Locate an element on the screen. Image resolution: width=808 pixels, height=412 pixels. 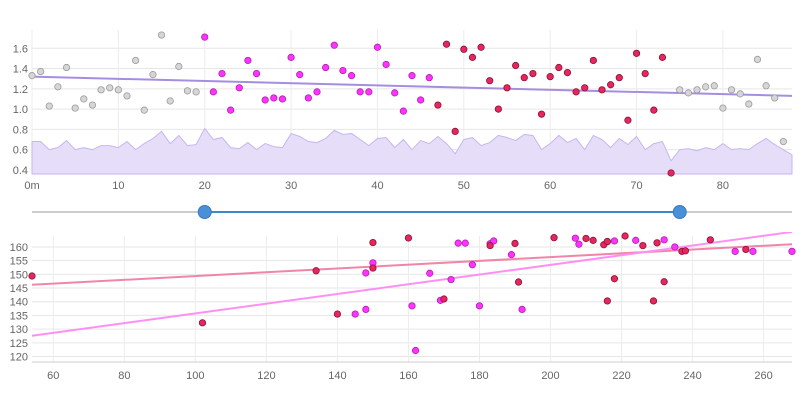
bottom-trend-line-path is located at coordinates (412, 264).